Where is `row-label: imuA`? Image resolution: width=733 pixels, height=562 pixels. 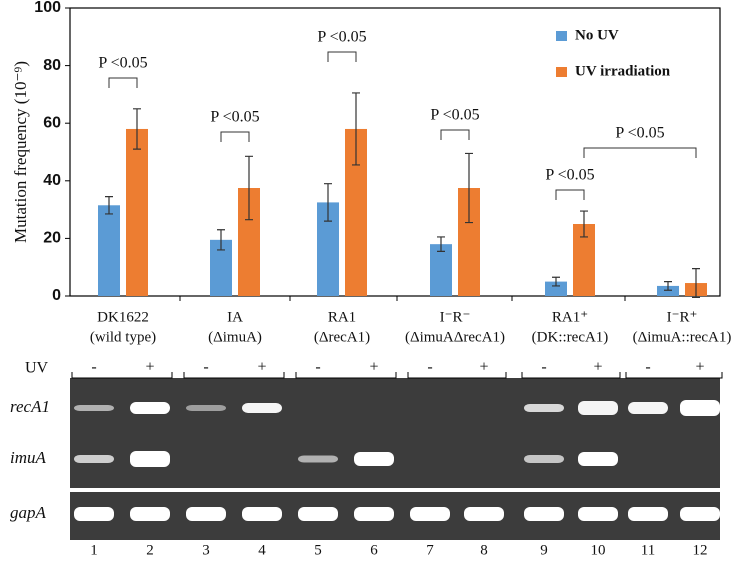 row-label: imuA is located at coordinates (28, 457).